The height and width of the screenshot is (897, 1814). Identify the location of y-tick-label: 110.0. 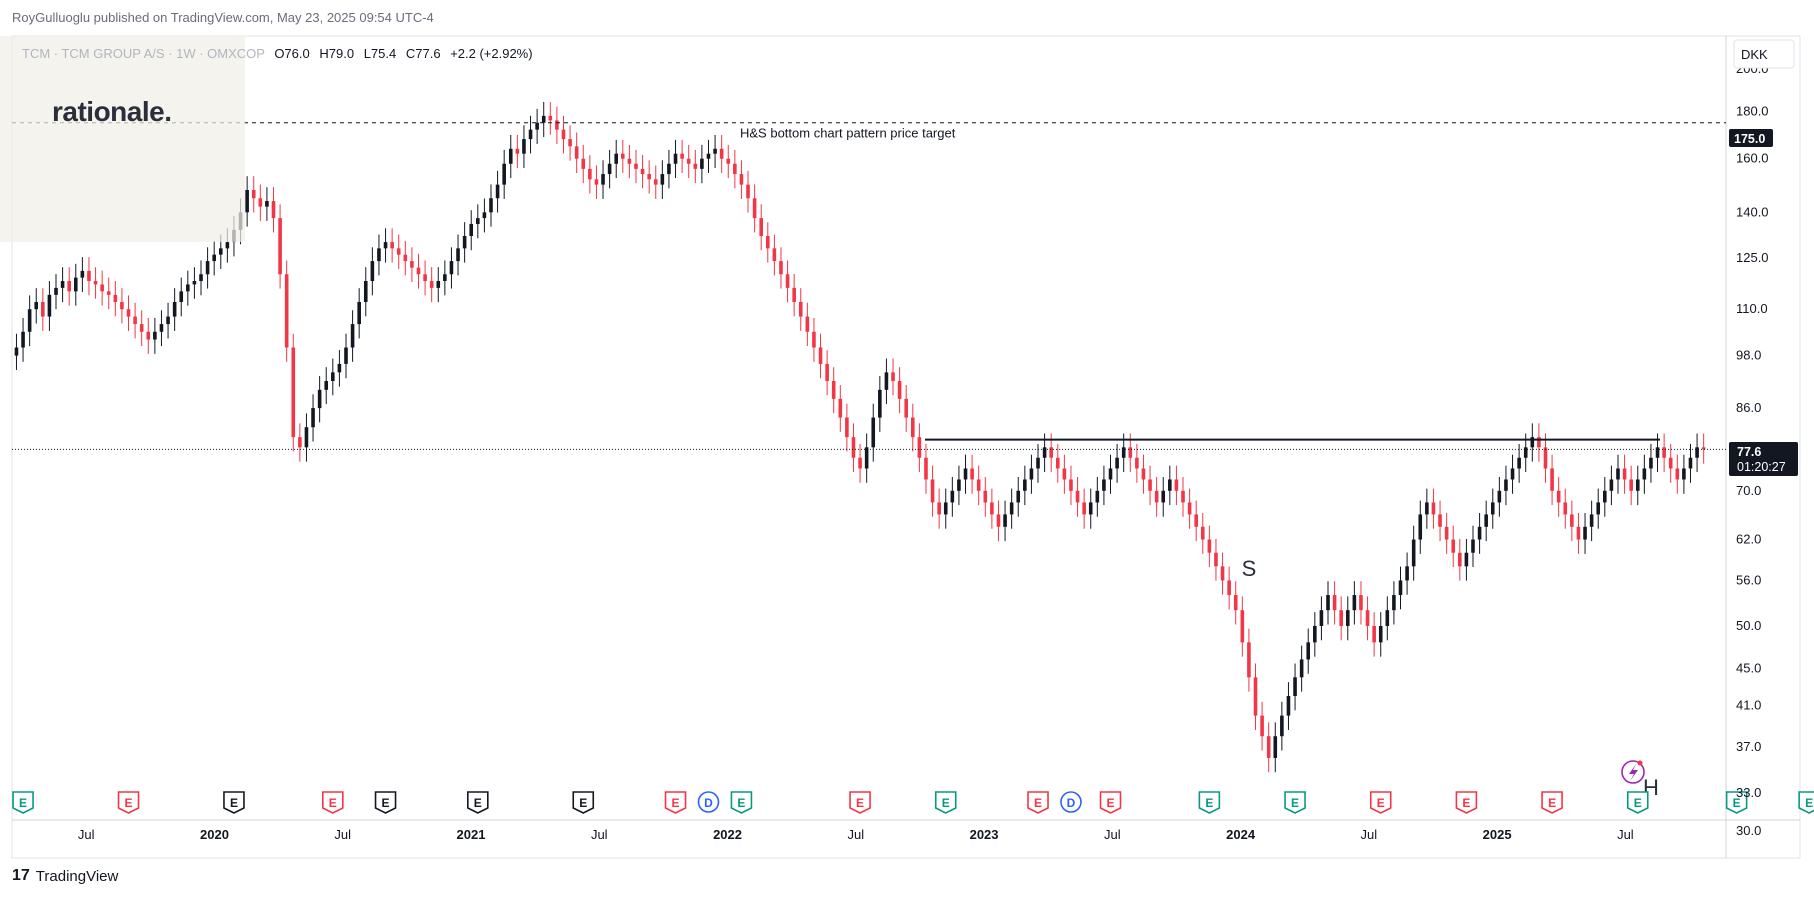
(1752, 308).